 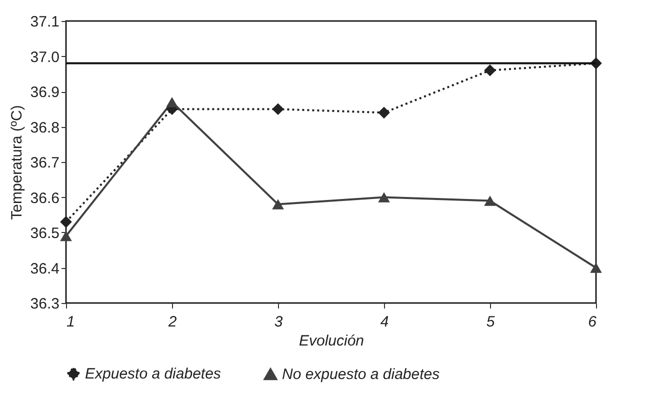 What do you see at coordinates (491, 322) in the screenshot?
I see `x-tick-label: 5` at bounding box center [491, 322].